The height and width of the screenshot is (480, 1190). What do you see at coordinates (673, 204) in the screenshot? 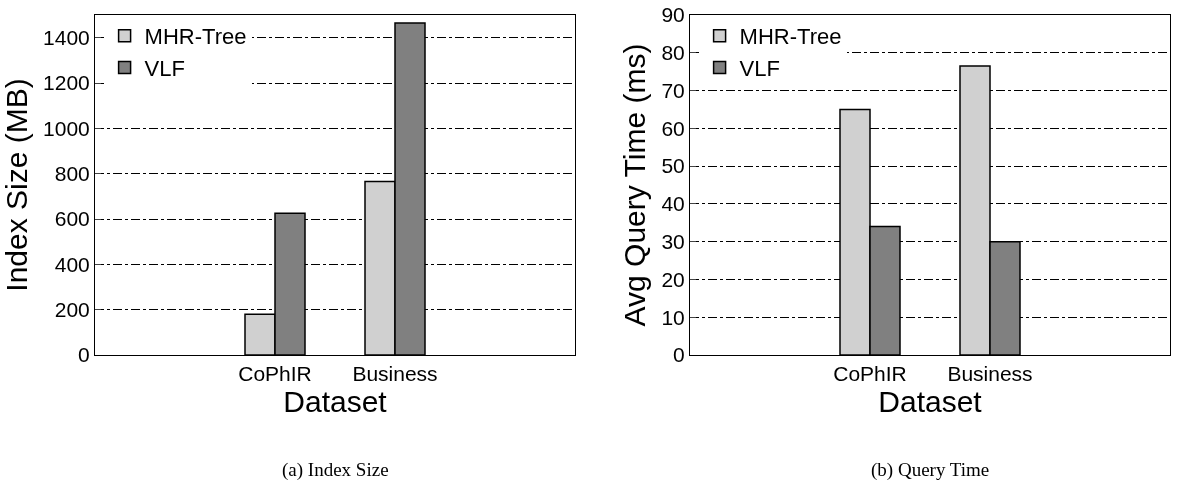
I see `y-tick-label: 40` at bounding box center [673, 204].